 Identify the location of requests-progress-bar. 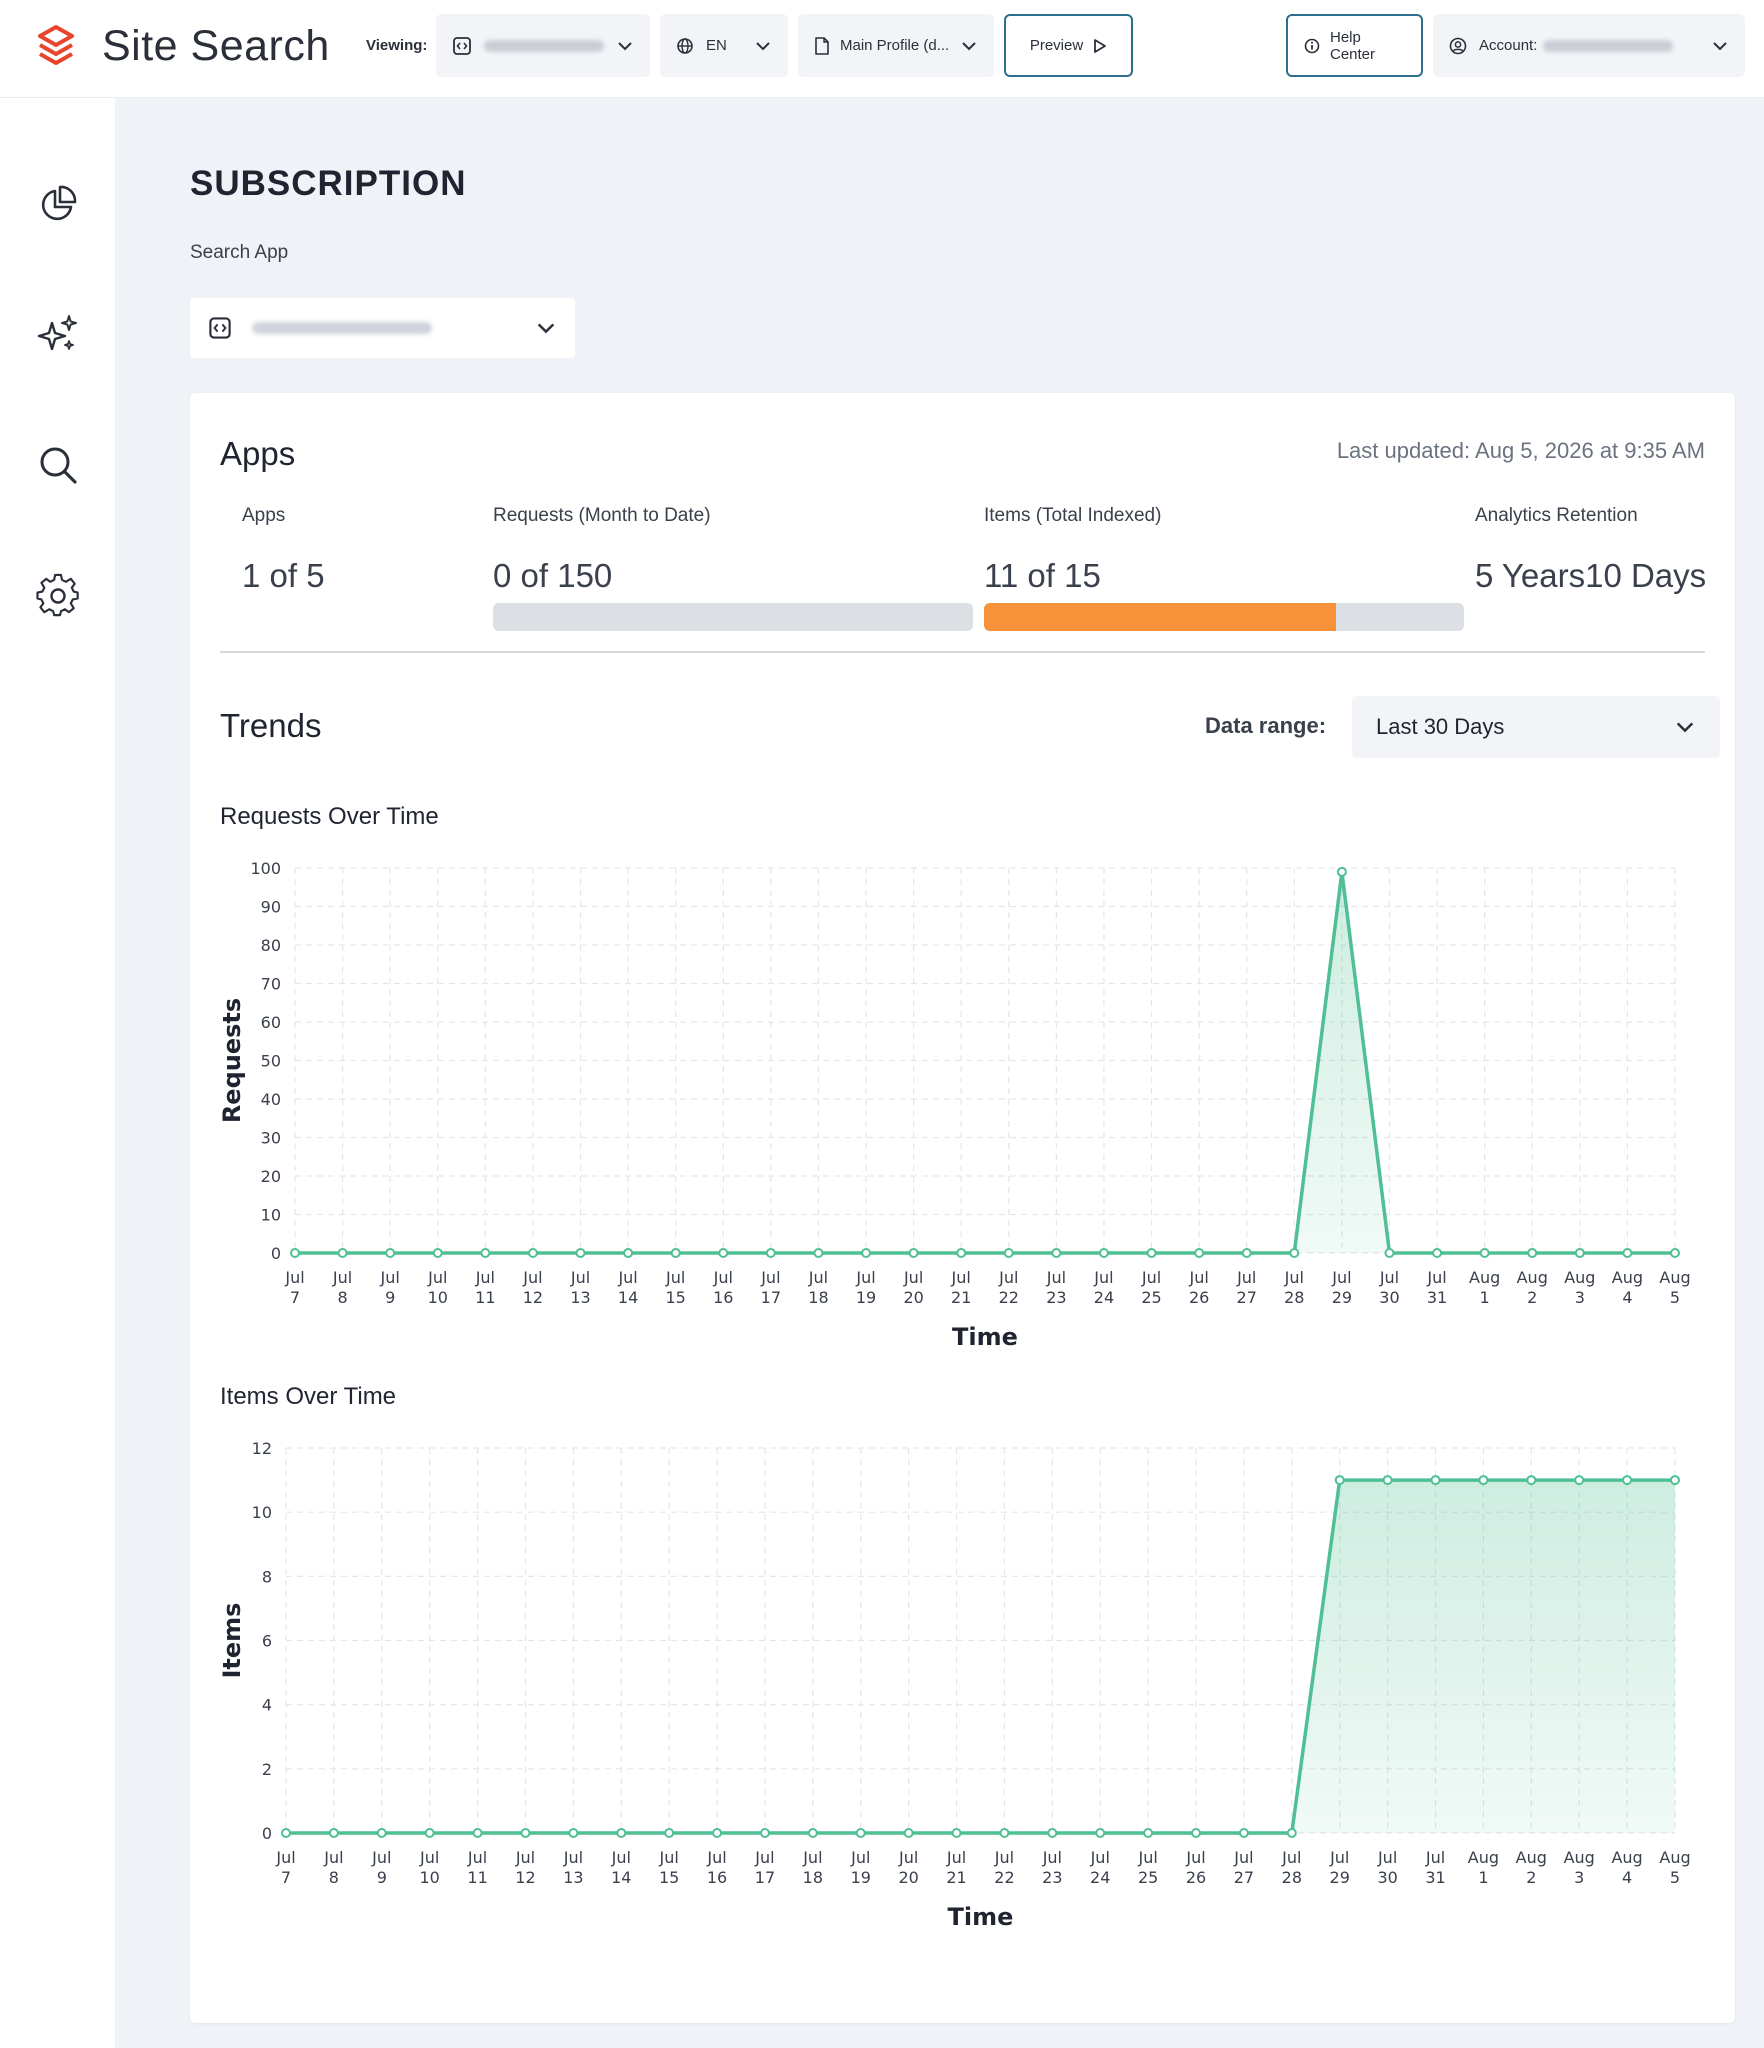
(733, 617).